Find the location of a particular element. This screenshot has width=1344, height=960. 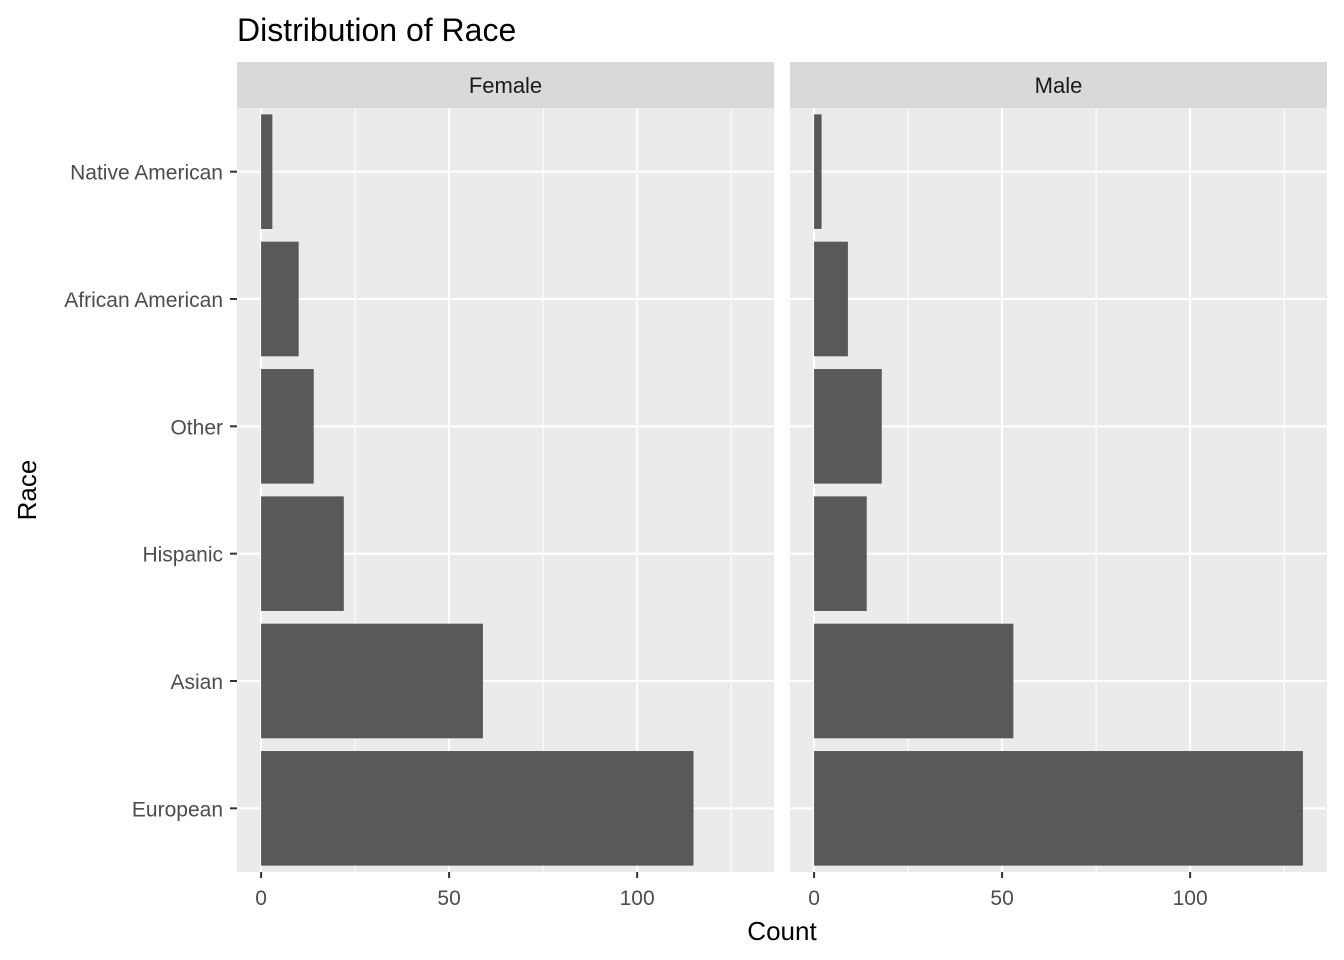

bar-male-hispanic is located at coordinates (840, 553).